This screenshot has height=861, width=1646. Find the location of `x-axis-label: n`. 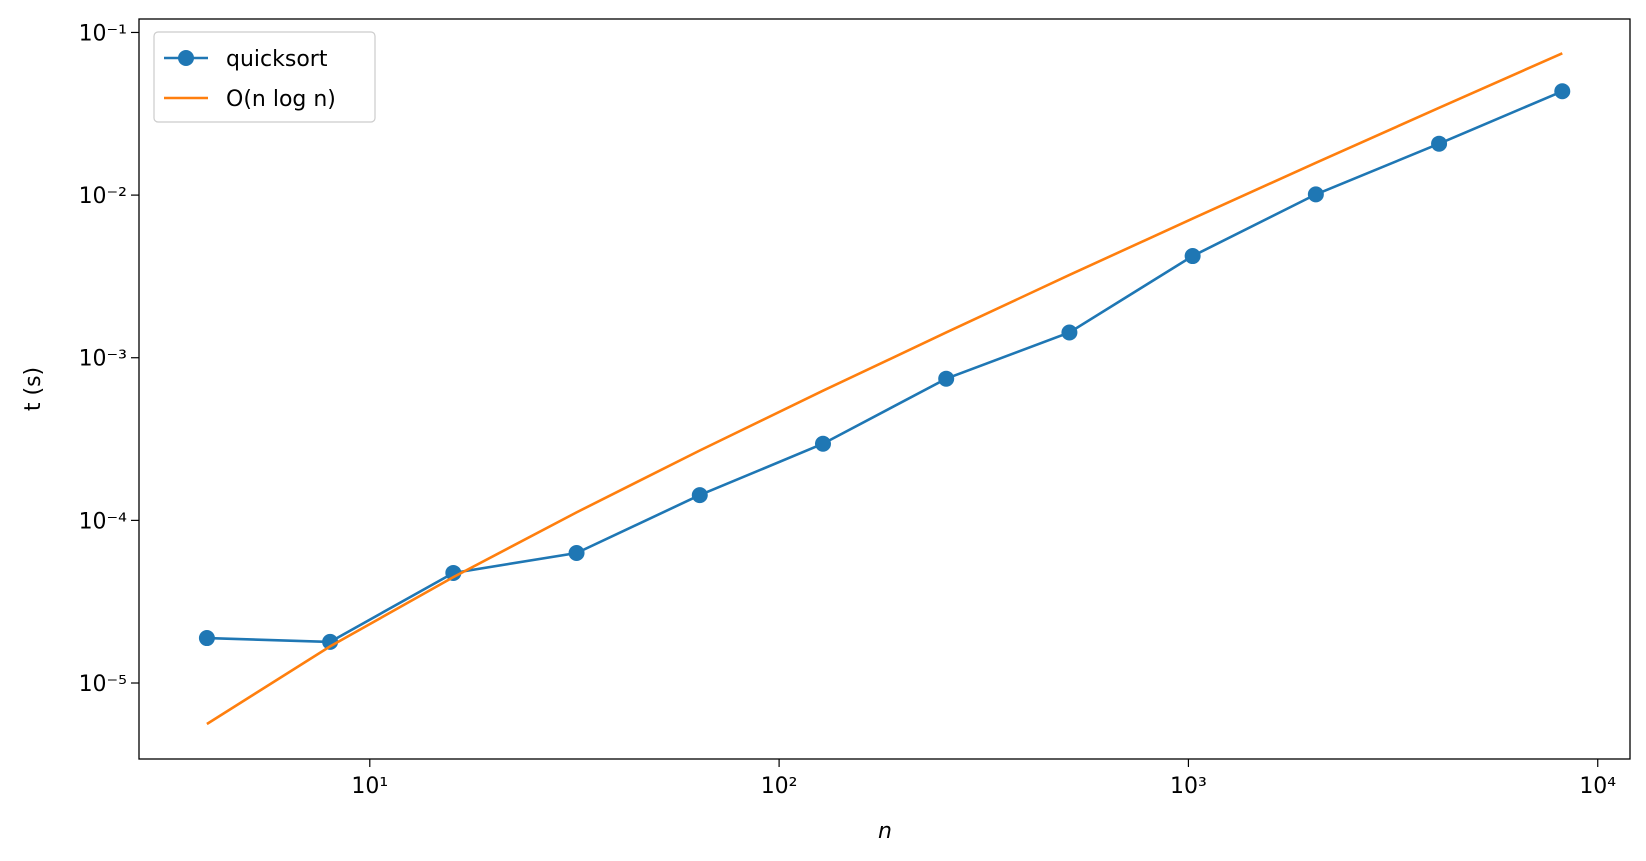

x-axis-label: n is located at coordinates (885, 831).